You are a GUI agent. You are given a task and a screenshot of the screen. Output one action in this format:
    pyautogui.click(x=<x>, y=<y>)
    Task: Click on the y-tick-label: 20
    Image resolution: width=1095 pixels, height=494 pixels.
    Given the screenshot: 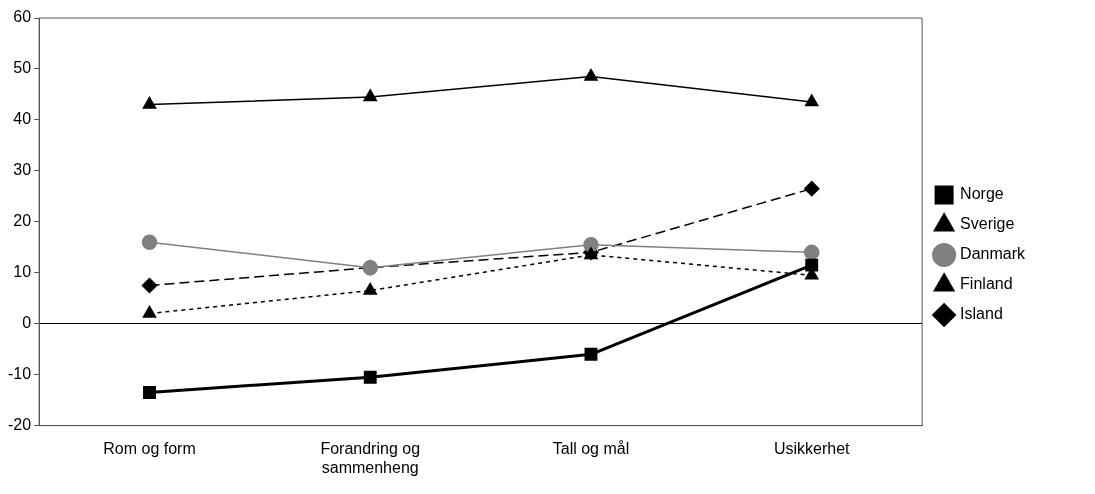 What is the action you would take?
    pyautogui.click(x=22, y=221)
    